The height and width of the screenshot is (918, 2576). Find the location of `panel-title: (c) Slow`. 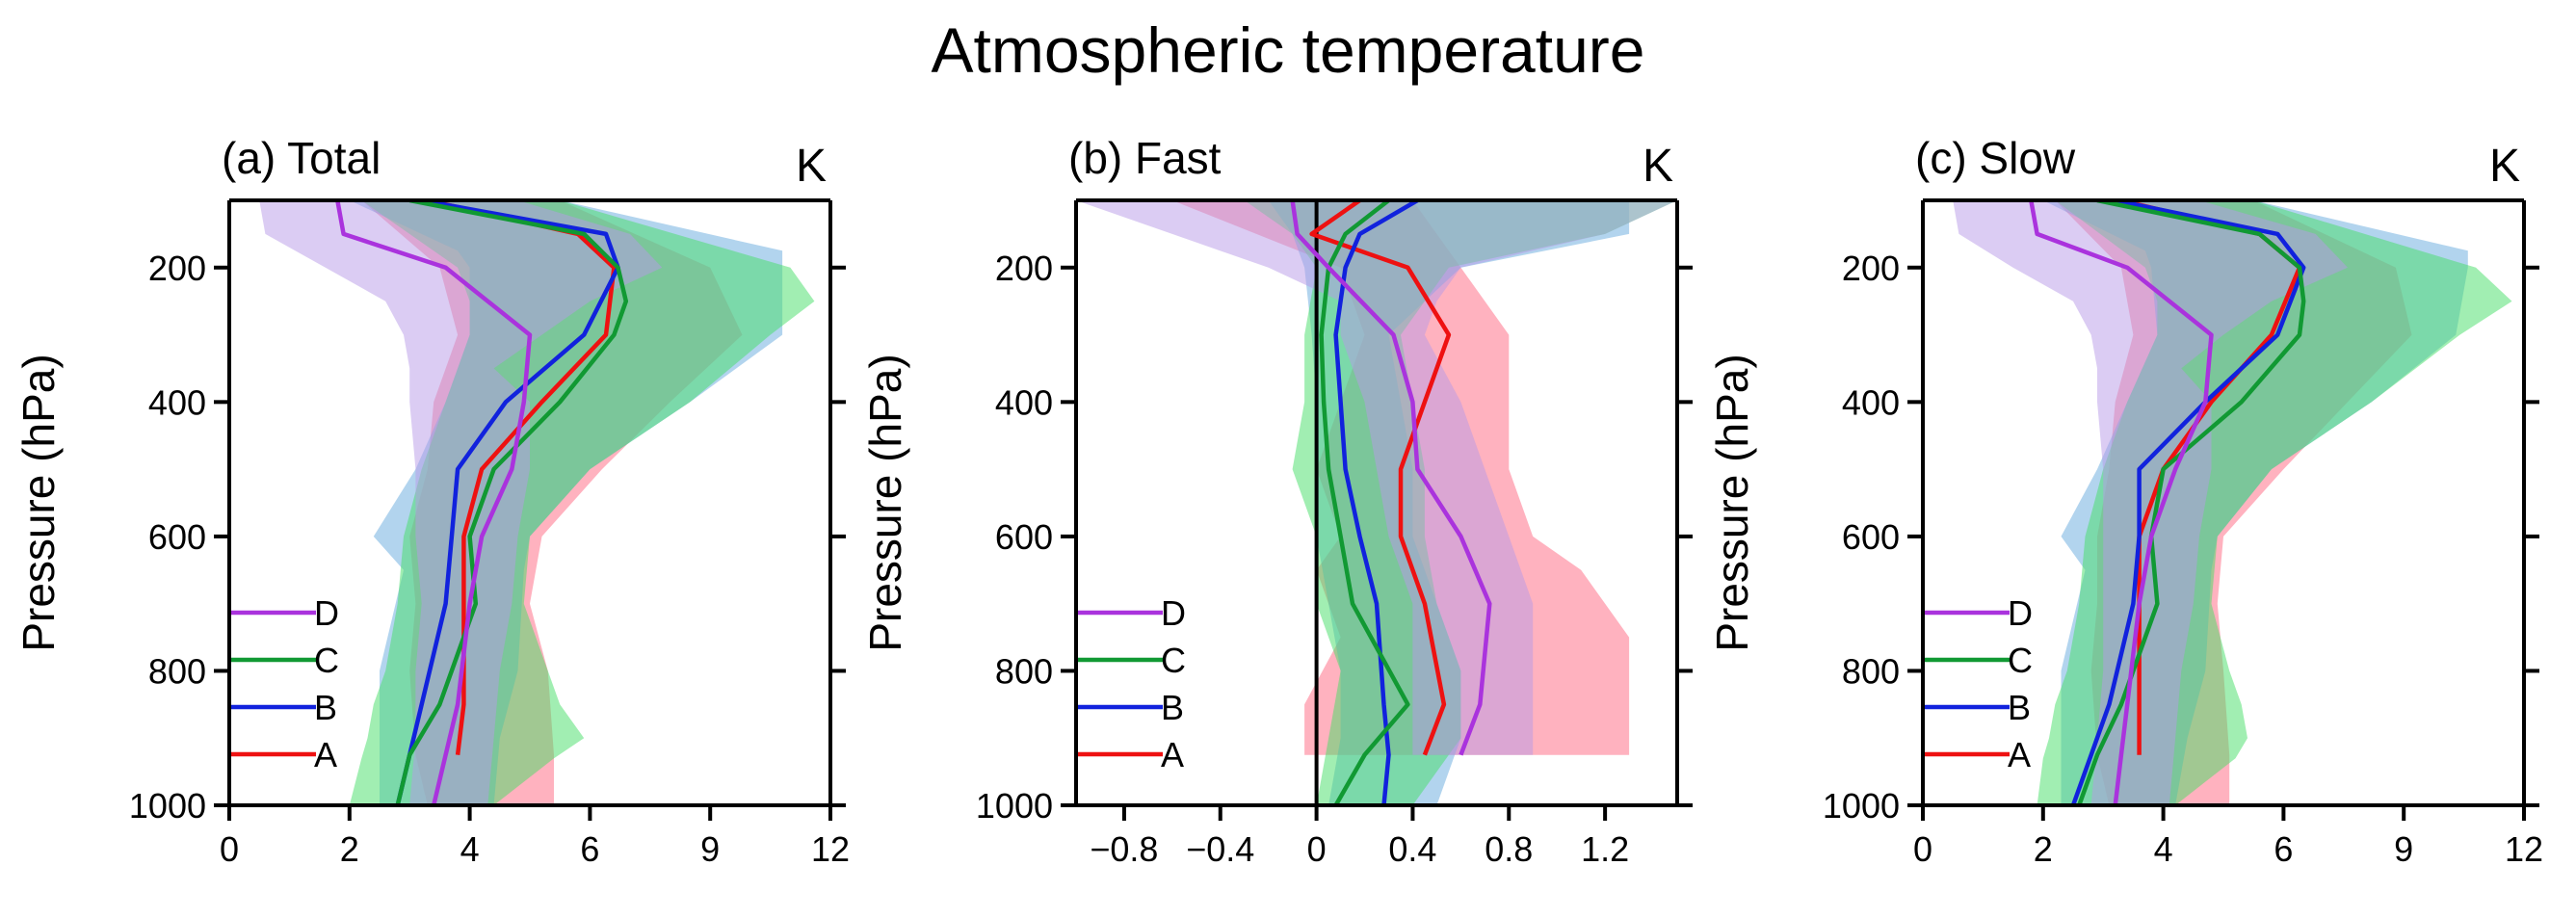

panel-title: (c) Slow is located at coordinates (1996, 158).